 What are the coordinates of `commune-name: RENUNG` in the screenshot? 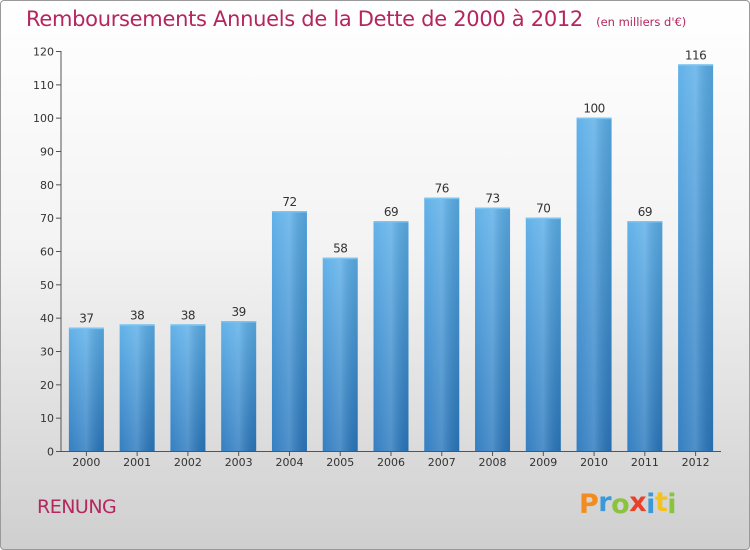 It's located at (77, 507).